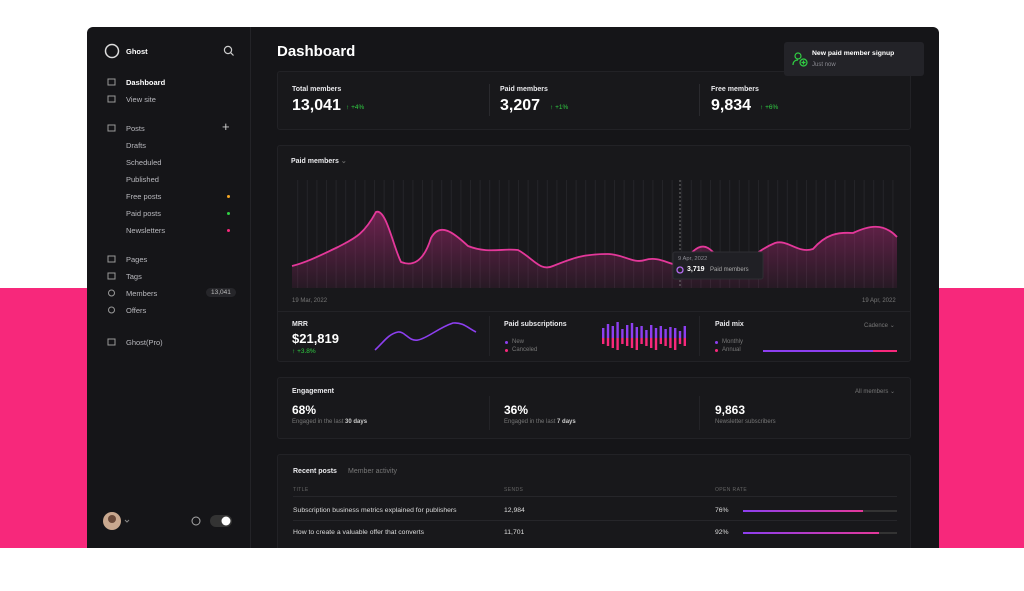  Describe the element at coordinates (425, 336) in the screenshot. I see `mrr-sparkline` at that location.